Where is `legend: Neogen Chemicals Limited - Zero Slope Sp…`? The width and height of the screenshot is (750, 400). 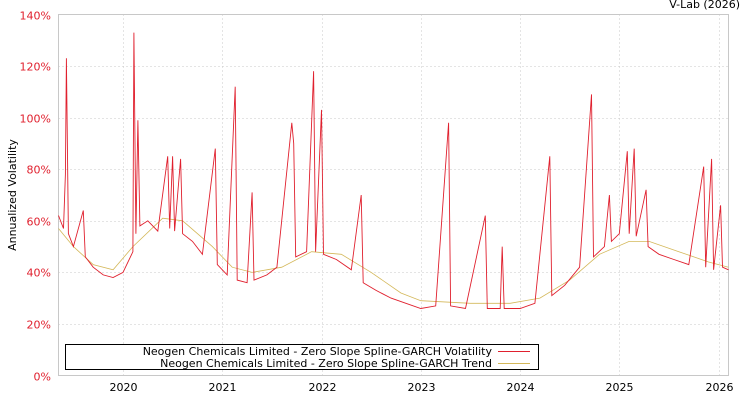 legend: Neogen Chemicals Limited - Zero Slope Sp… is located at coordinates (302, 357).